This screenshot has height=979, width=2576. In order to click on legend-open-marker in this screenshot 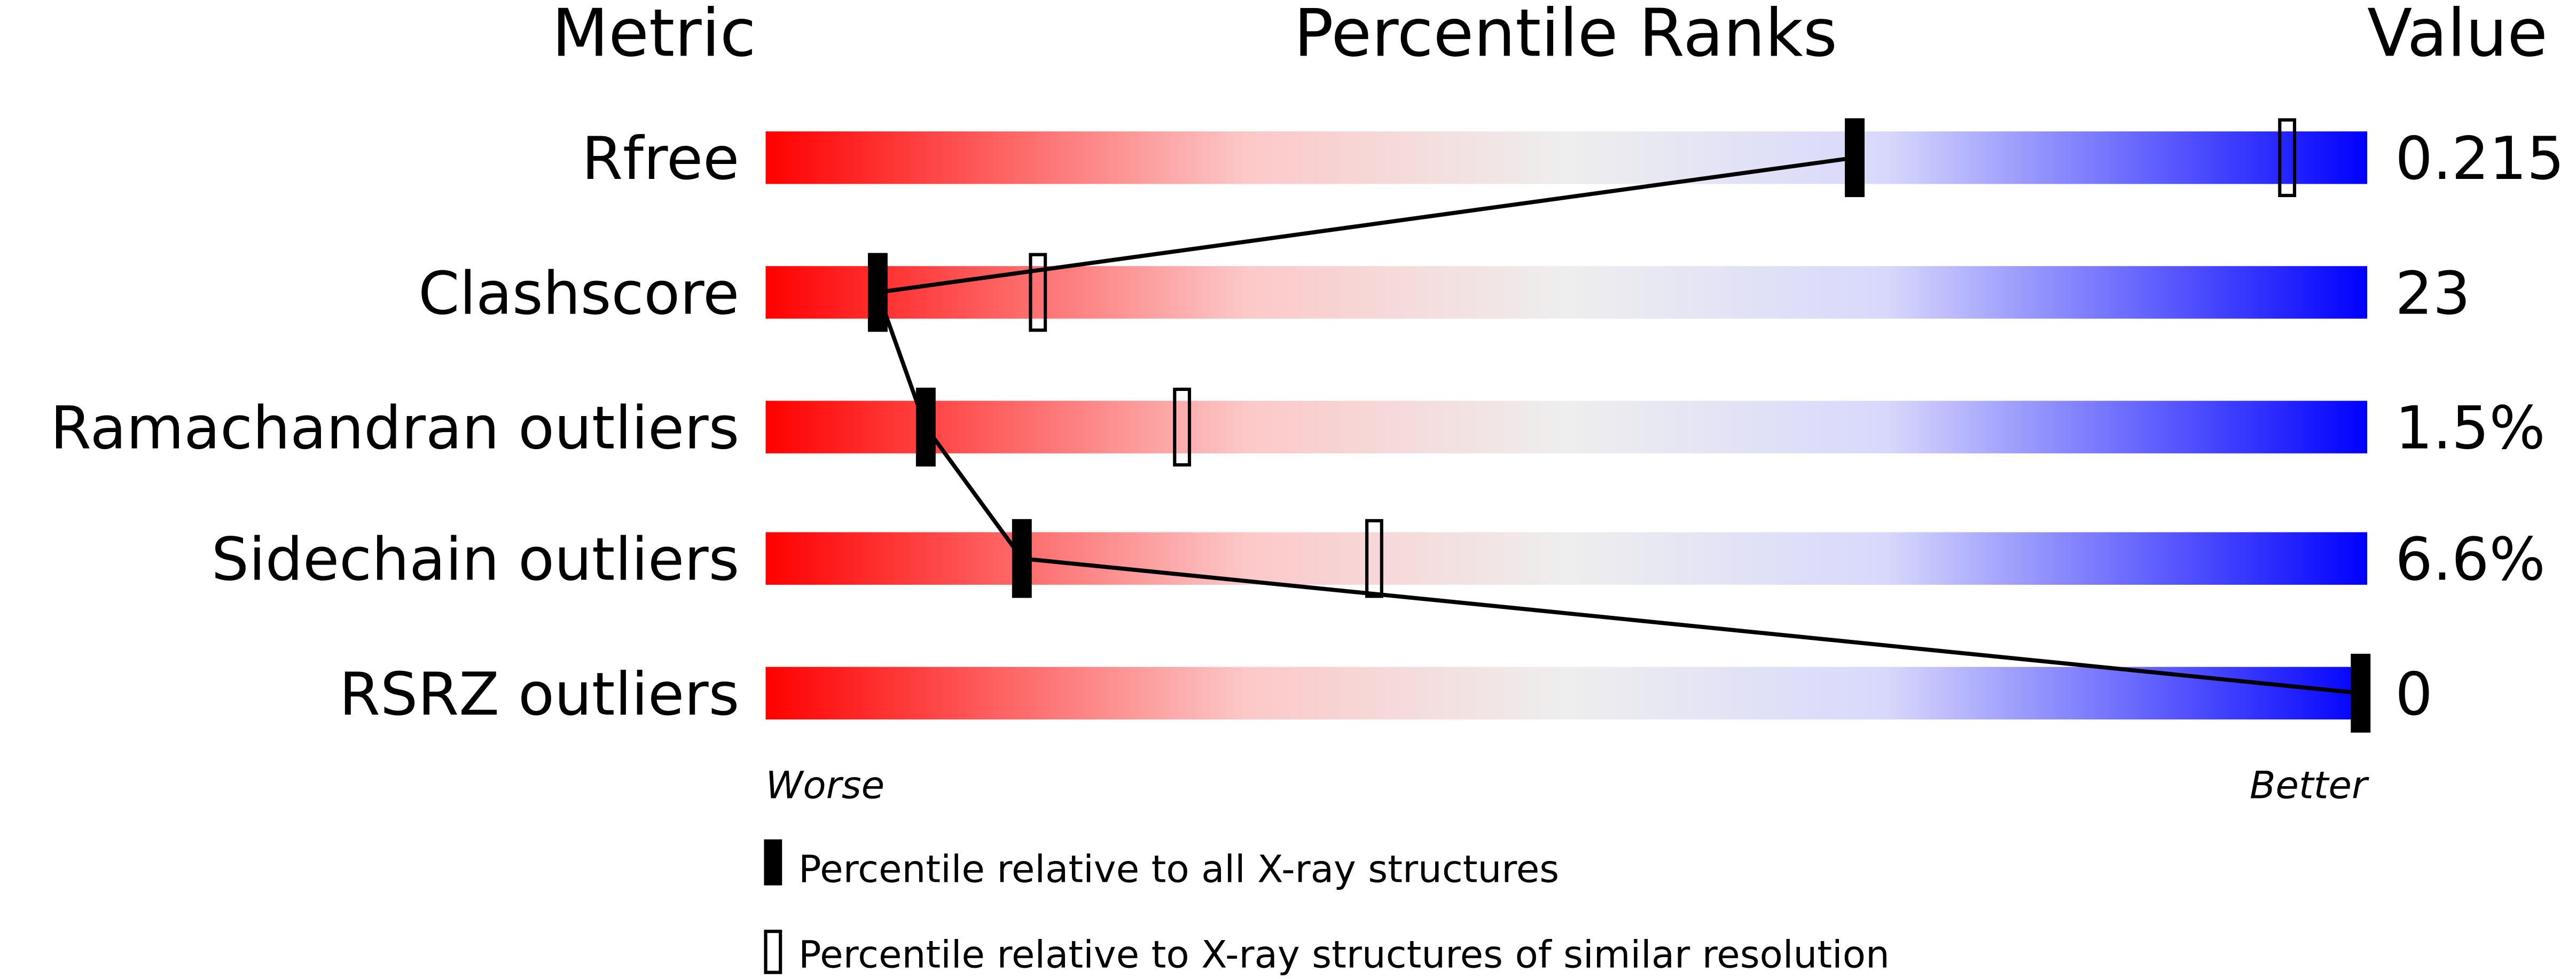, I will do `click(773, 951)`.